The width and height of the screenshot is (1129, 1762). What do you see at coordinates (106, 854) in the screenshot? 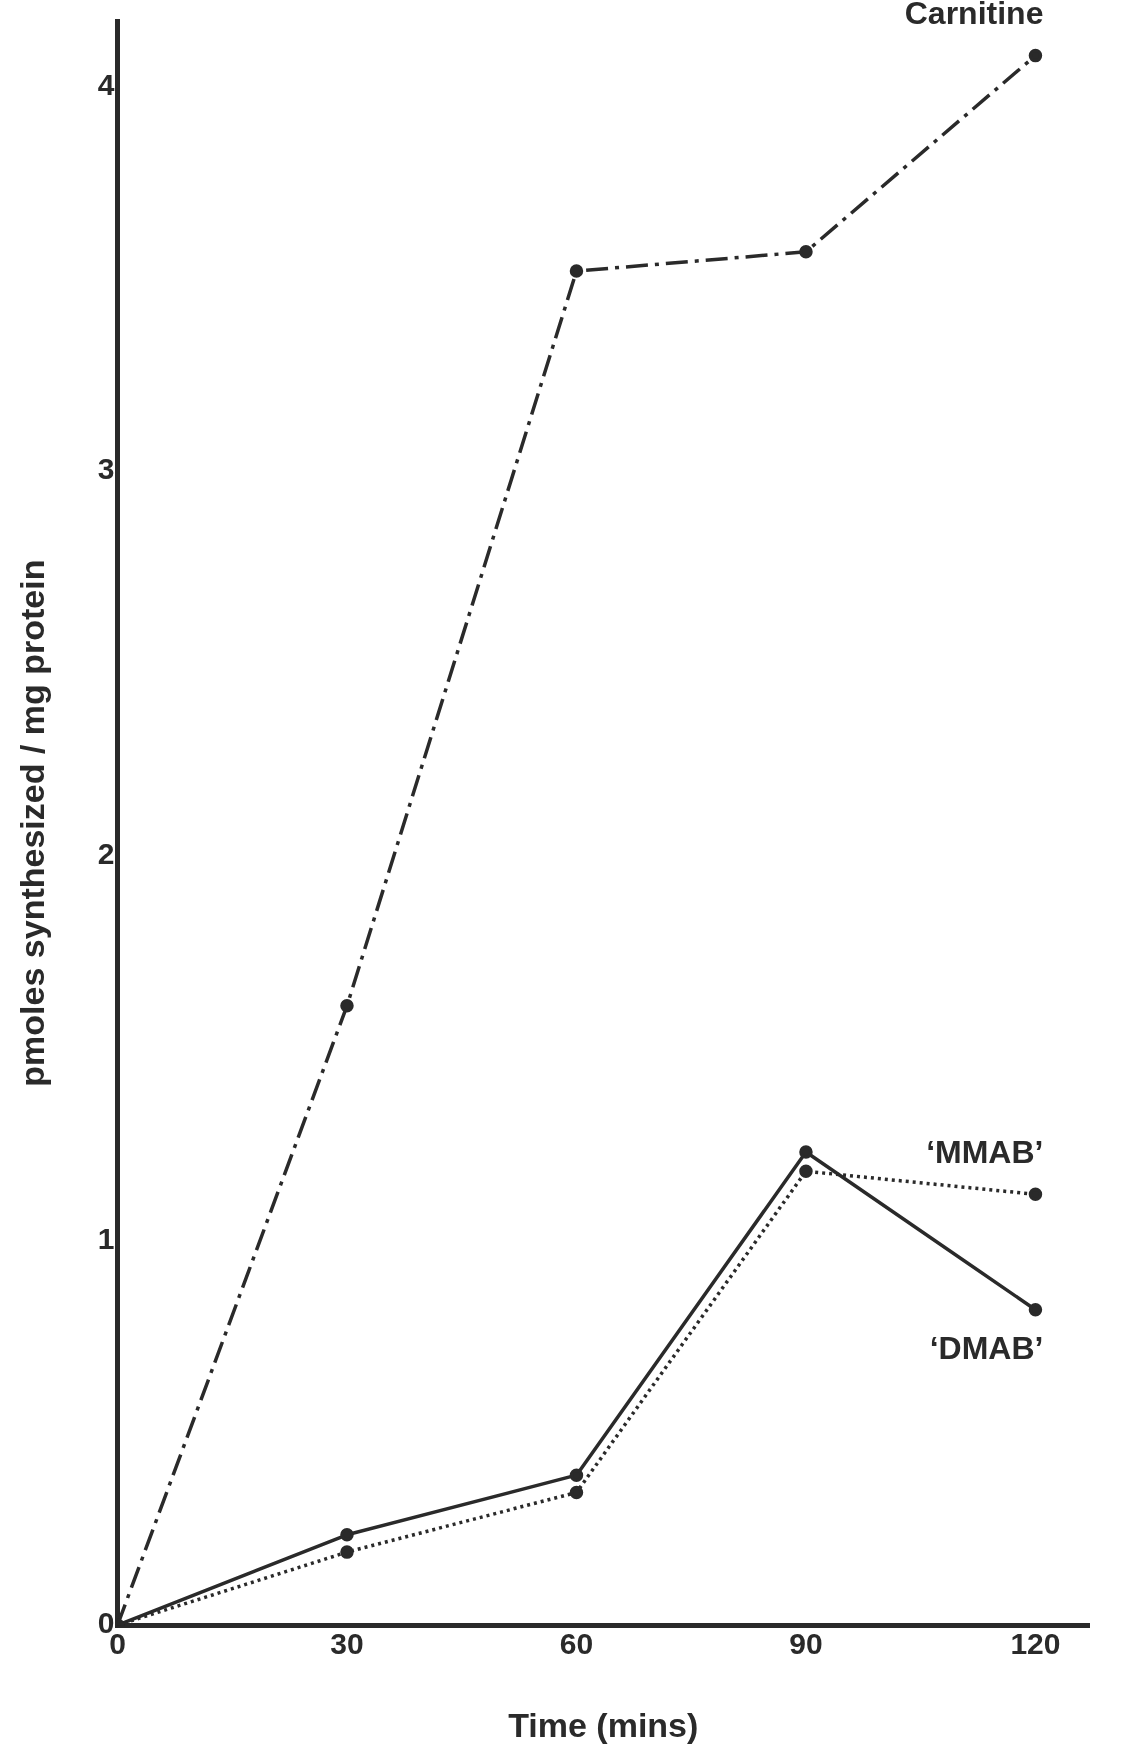
I see `y-tick-label: 2` at bounding box center [106, 854].